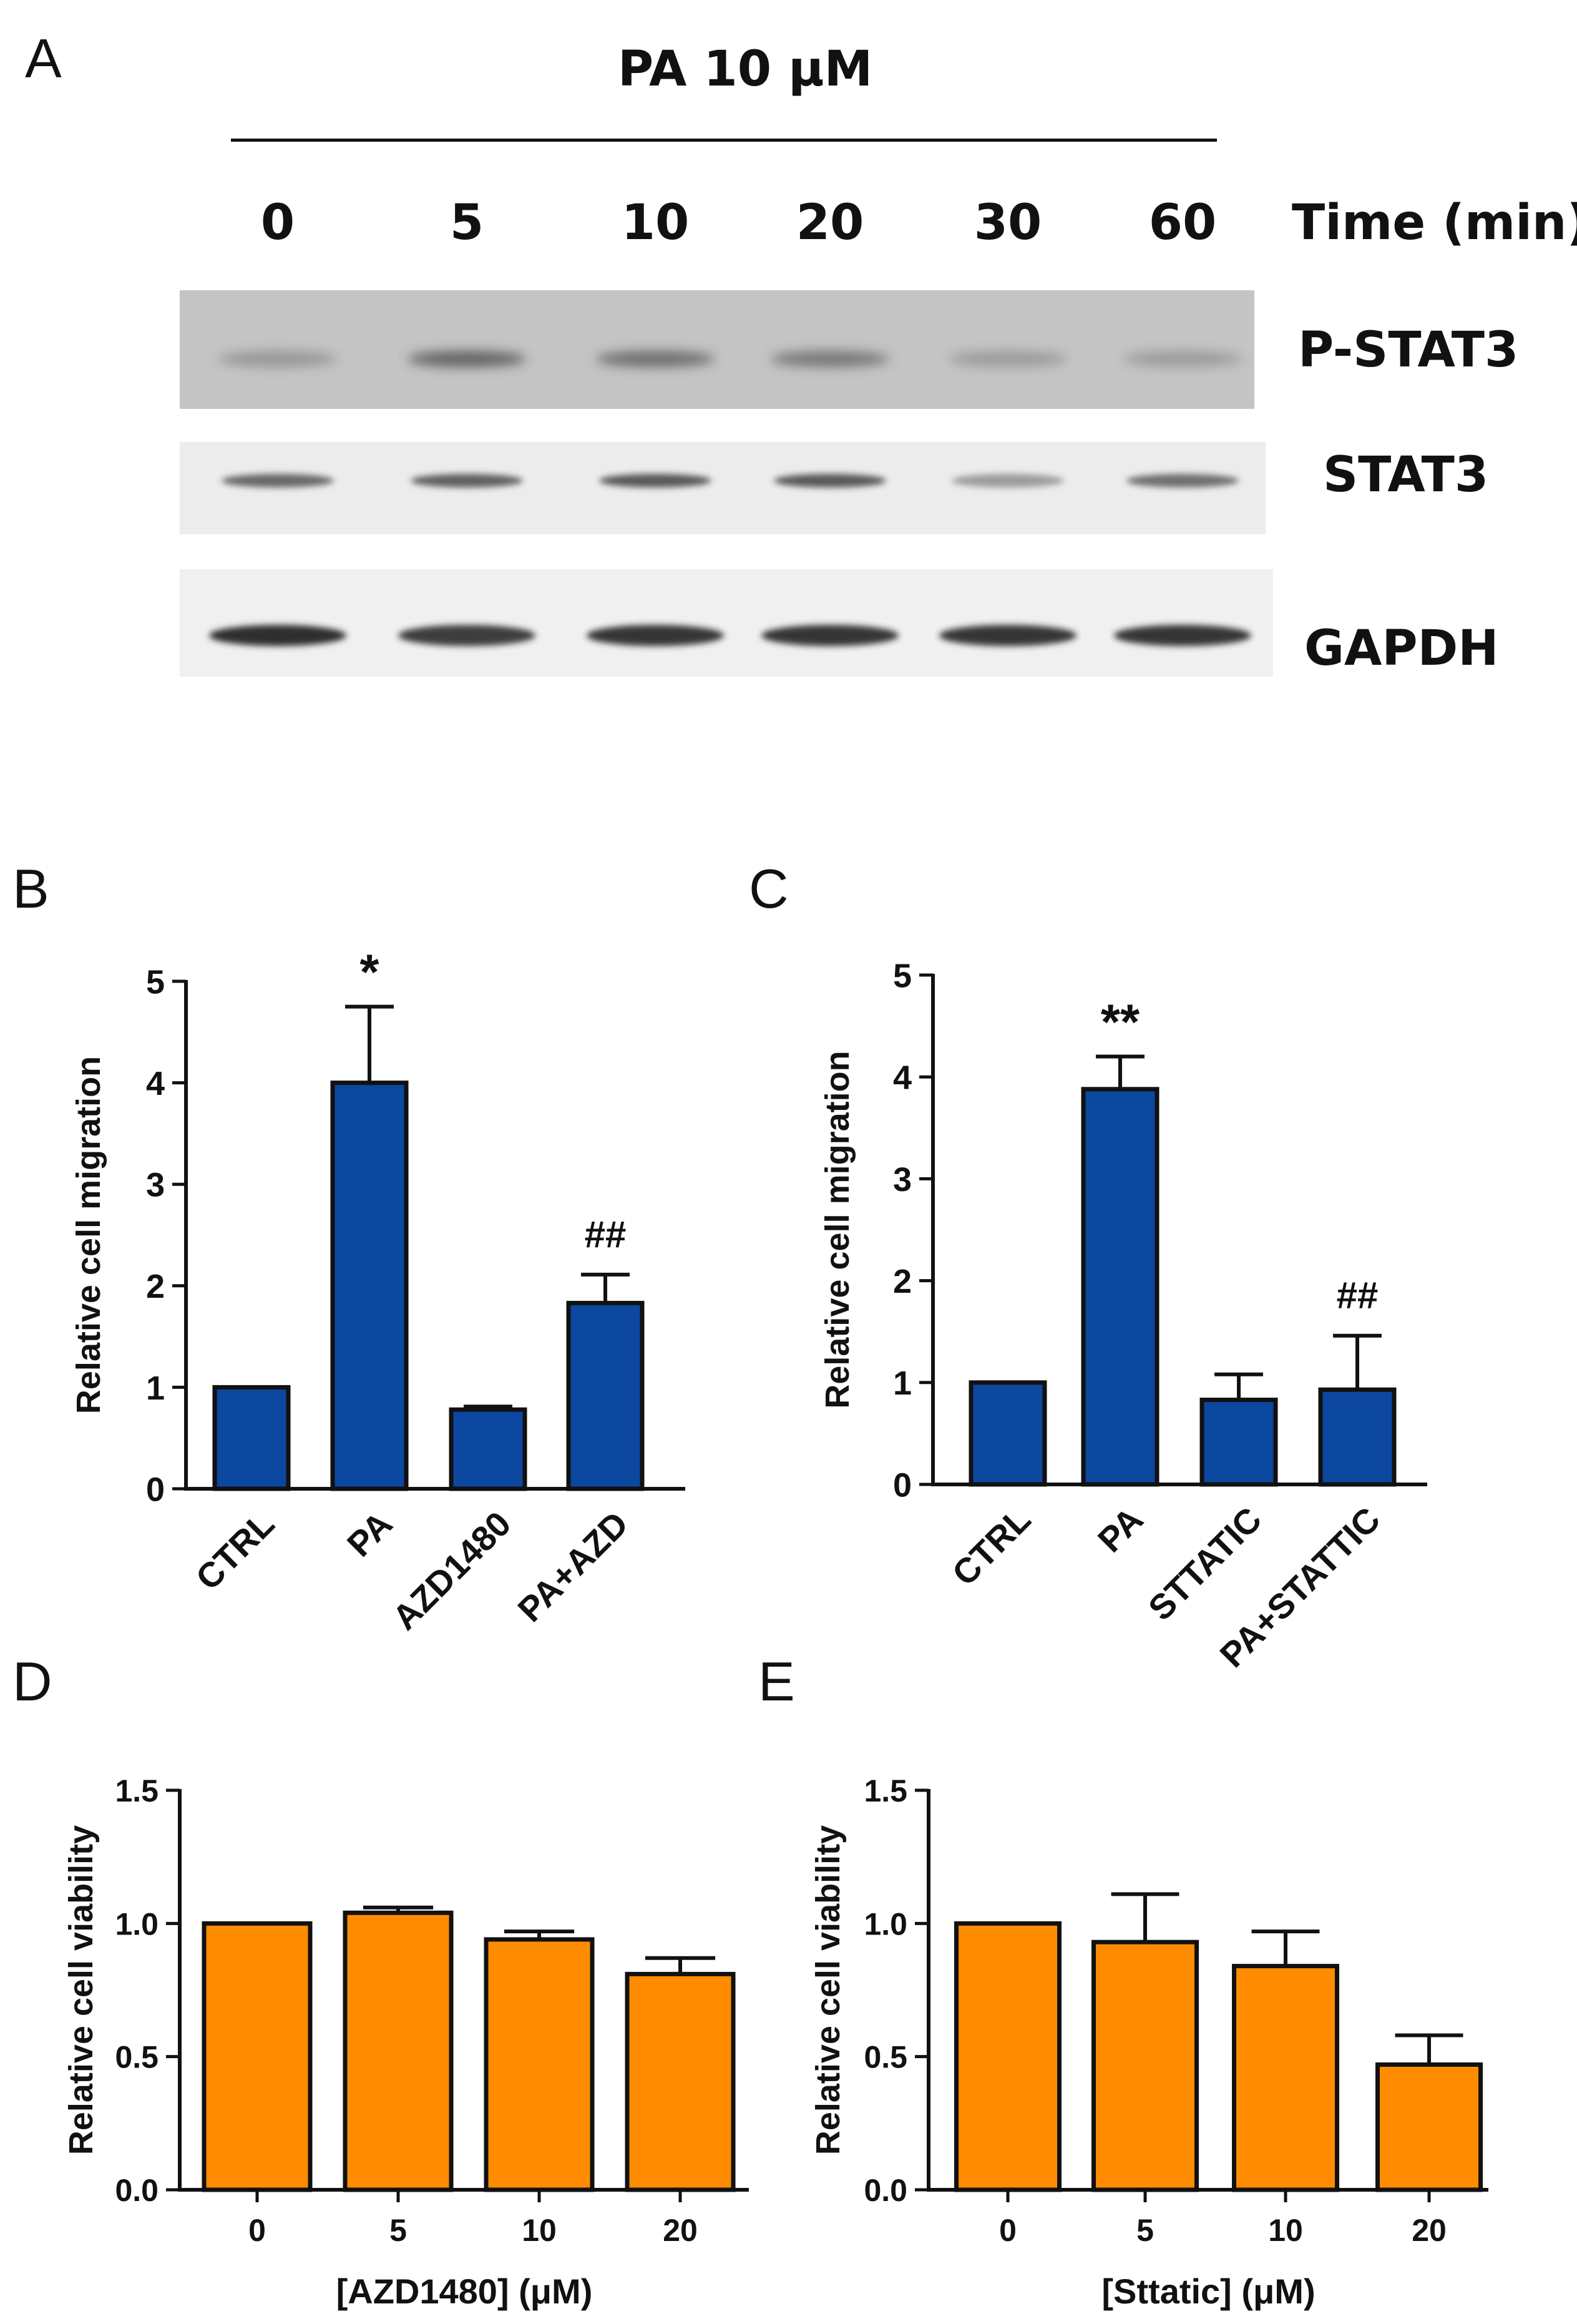 This screenshot has width=1577, height=2324. Describe the element at coordinates (769, 888) in the screenshot. I see `panel-label-c: C` at that location.